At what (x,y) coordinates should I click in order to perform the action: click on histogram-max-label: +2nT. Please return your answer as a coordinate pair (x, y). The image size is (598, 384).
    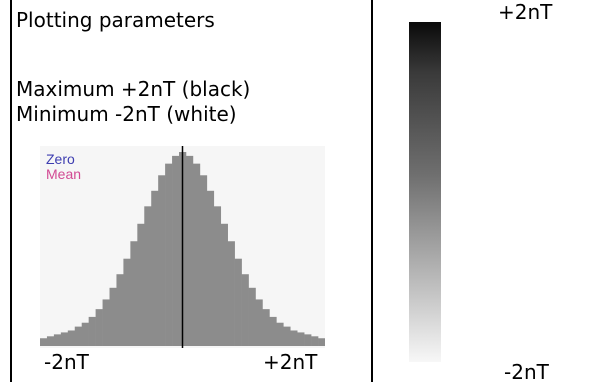
    Looking at the image, I should click on (290, 362).